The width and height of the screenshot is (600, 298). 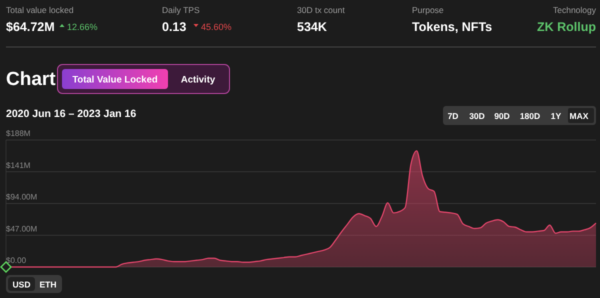 What do you see at coordinates (428, 10) in the screenshot?
I see `text: Purpose` at bounding box center [428, 10].